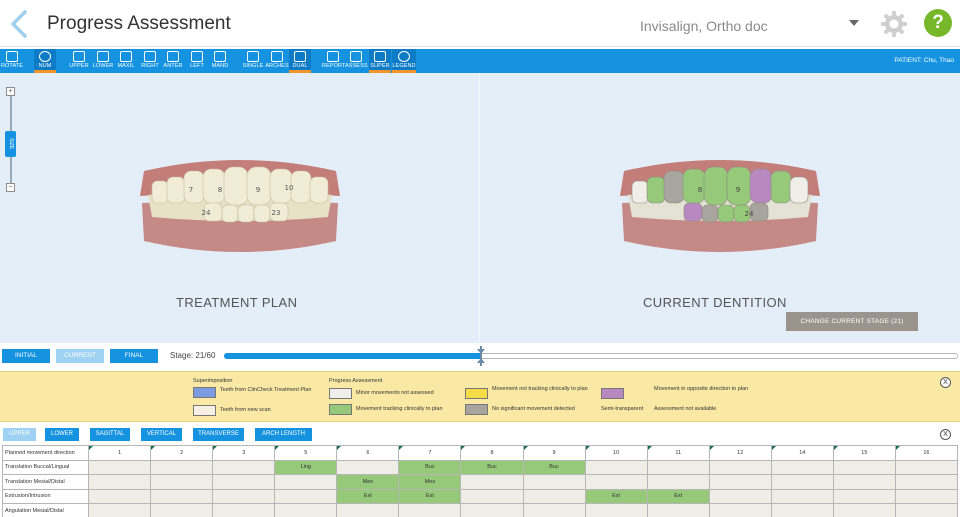 Image resolution: width=960 pixels, height=517 pixels. What do you see at coordinates (480, 467) in the screenshot?
I see `table-row: Translation Buccal/Lingual Ling Buc Buc Buc` at bounding box center [480, 467].